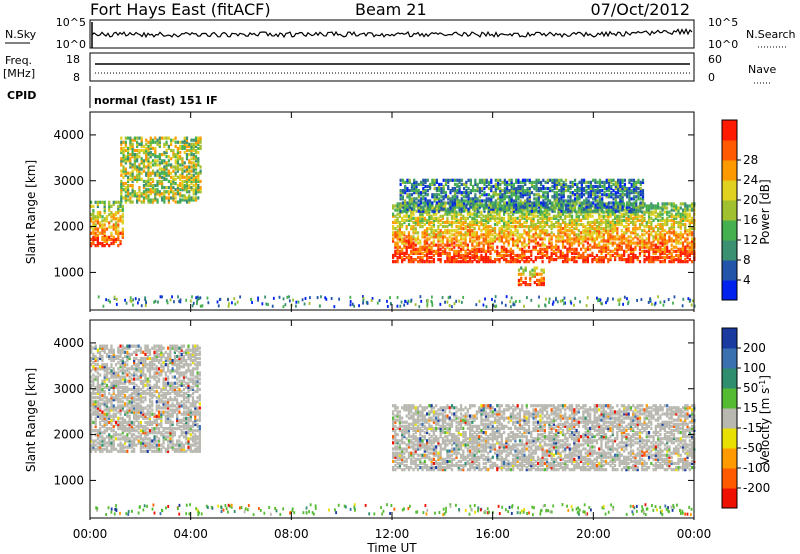 Image resolution: width=800 pixels, height=554 pixels. What do you see at coordinates (729, 150) in the screenshot?
I see `colorbar-swatch` at bounding box center [729, 150].